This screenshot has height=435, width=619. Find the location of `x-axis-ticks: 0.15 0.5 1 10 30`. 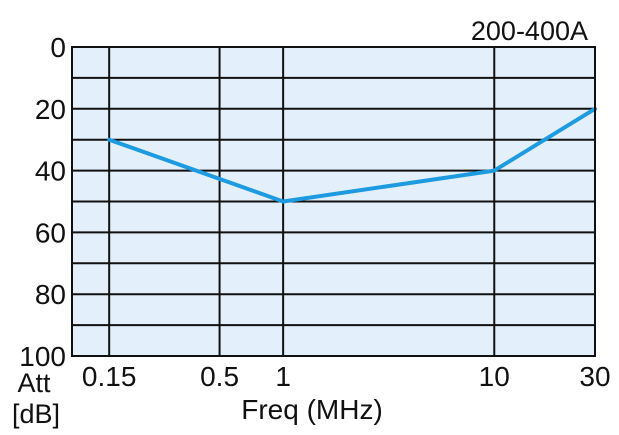

x-axis-ticks: 0.15 0.5 1 10 30 is located at coordinates (346, 376).